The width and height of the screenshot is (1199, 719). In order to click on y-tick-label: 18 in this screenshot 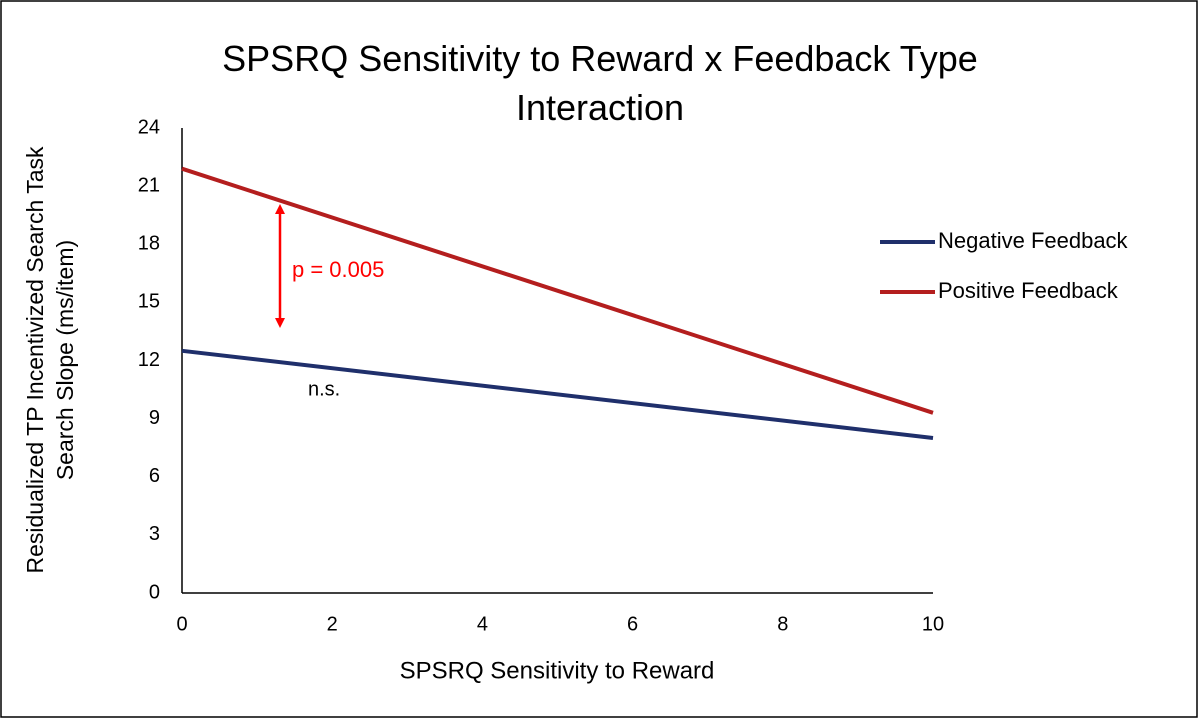, I will do `click(149, 244)`.